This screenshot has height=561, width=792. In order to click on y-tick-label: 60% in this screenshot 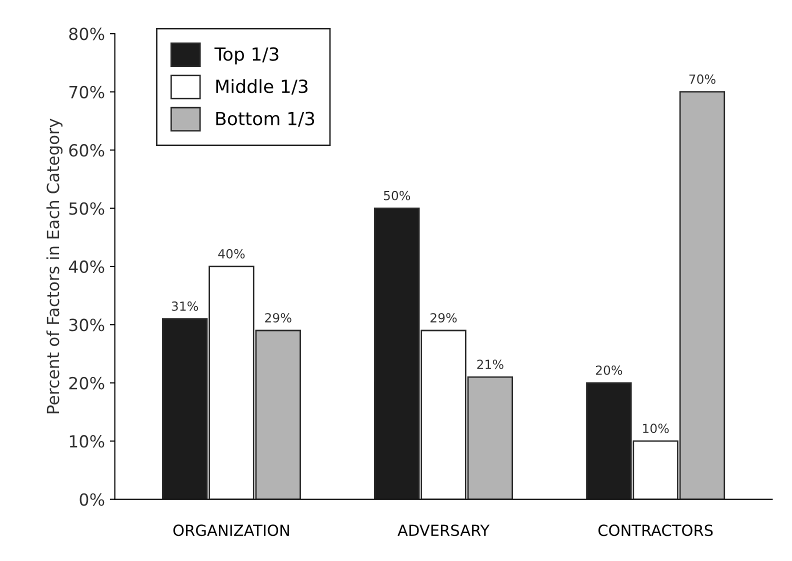, I will do `click(86, 150)`.